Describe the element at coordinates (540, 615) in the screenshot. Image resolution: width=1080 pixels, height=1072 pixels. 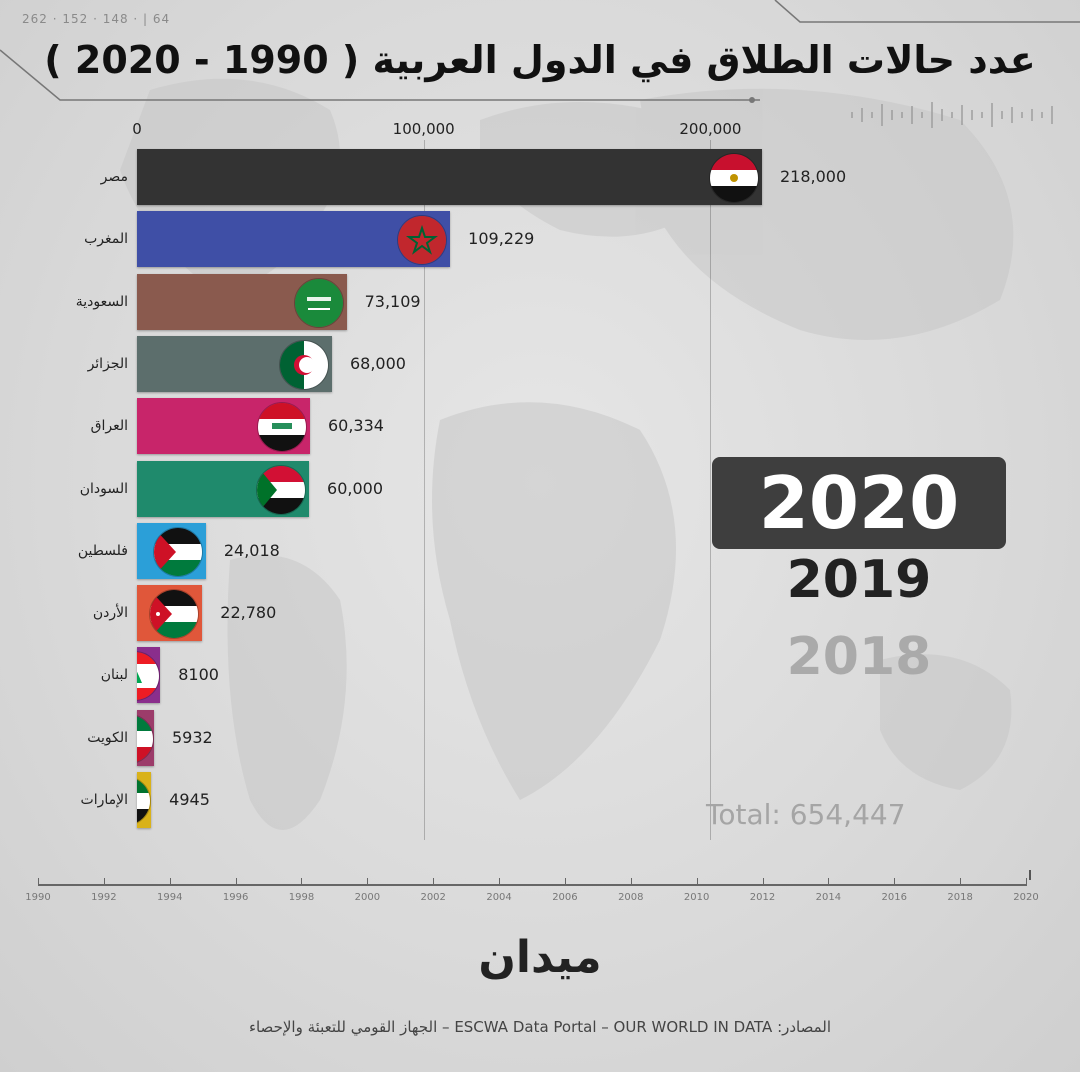
I see `bar-row: الأردن 22,780` at that location.